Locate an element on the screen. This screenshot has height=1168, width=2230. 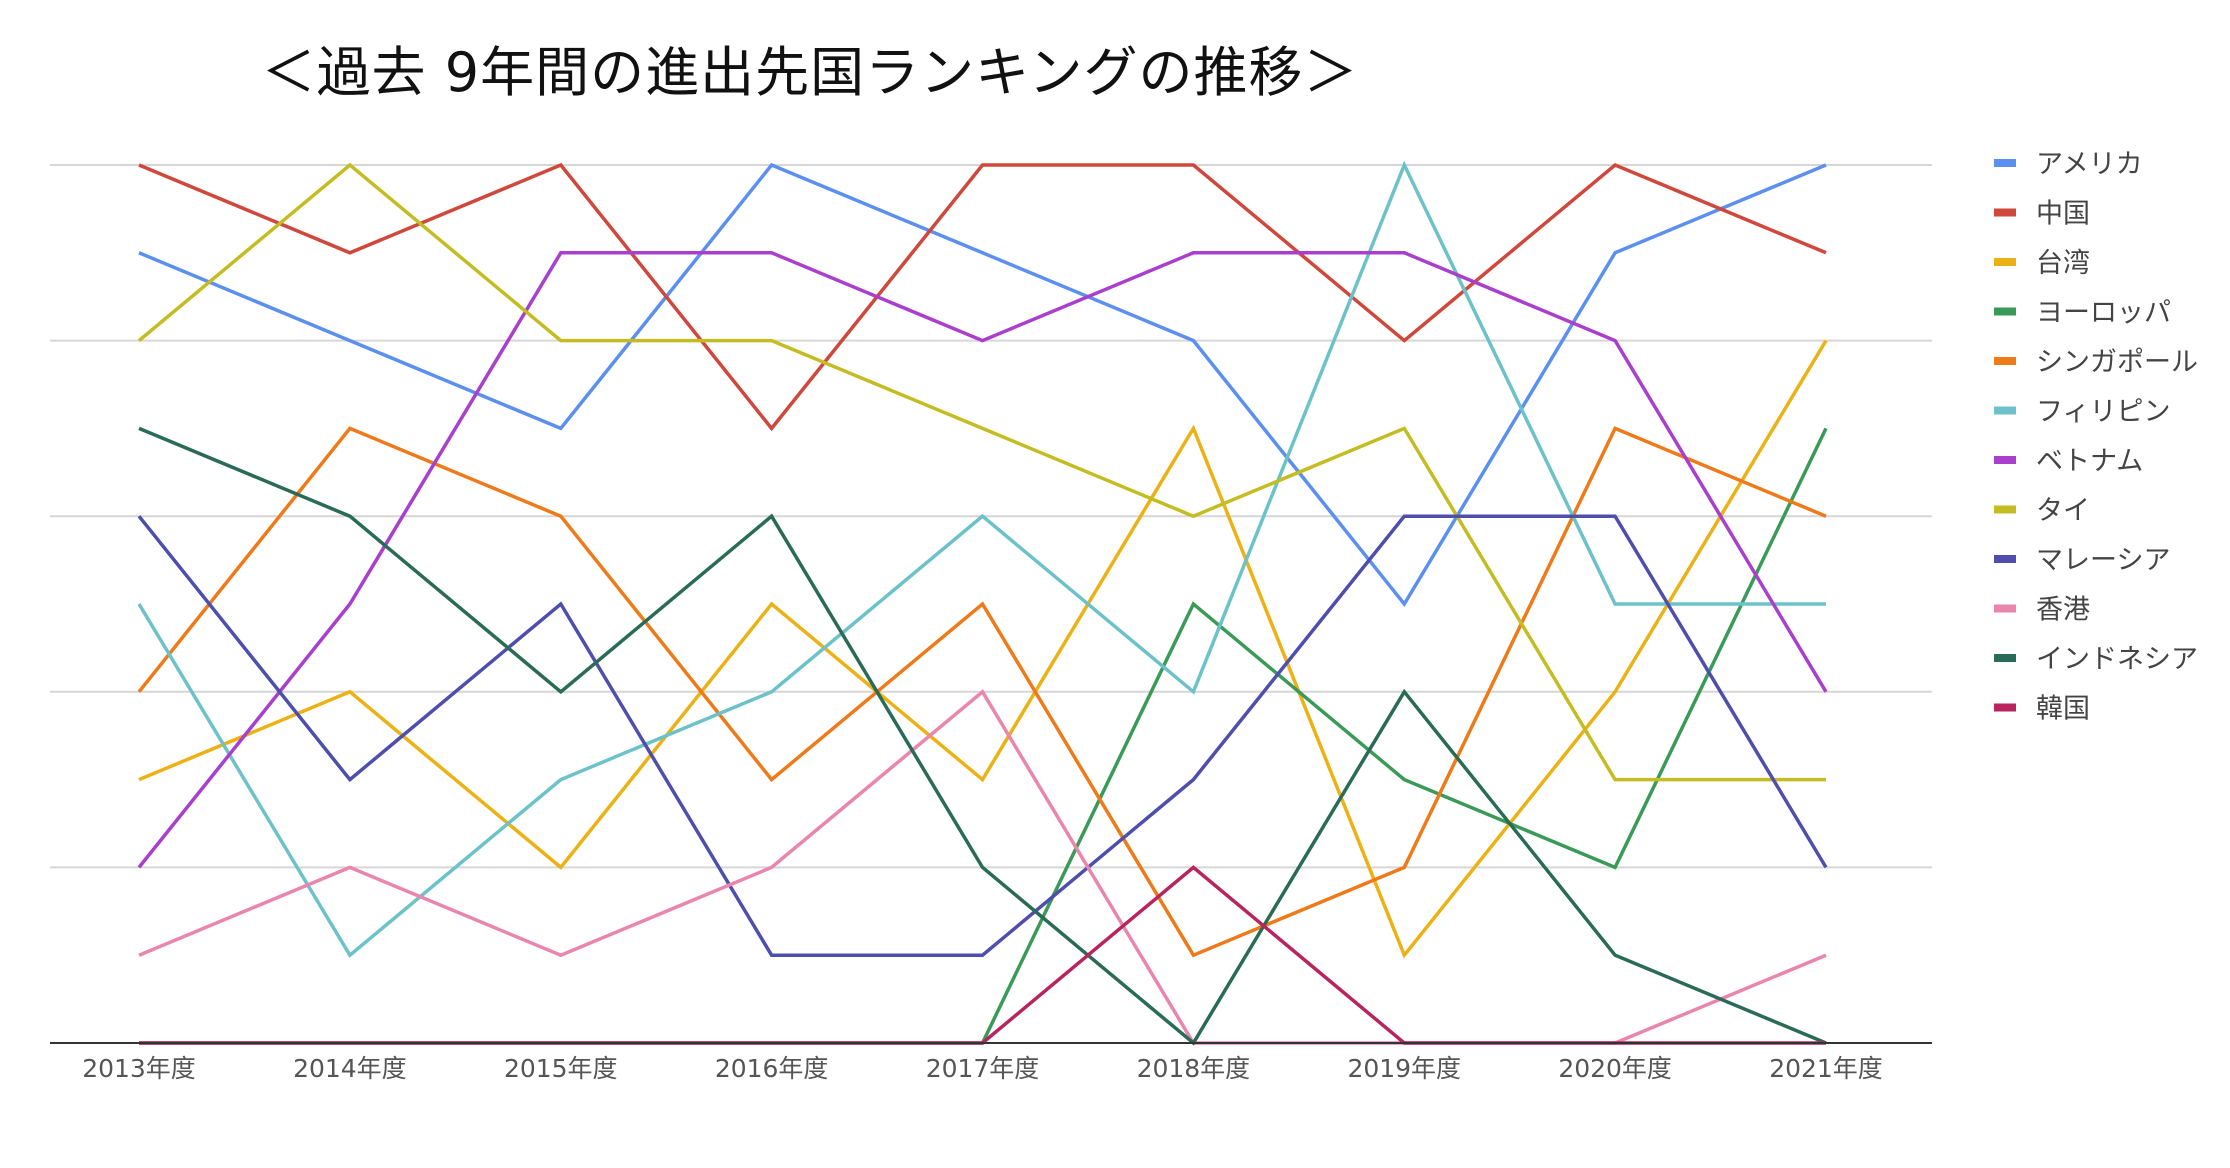
x-tick-label: 2015年度 is located at coordinates (561, 1068).